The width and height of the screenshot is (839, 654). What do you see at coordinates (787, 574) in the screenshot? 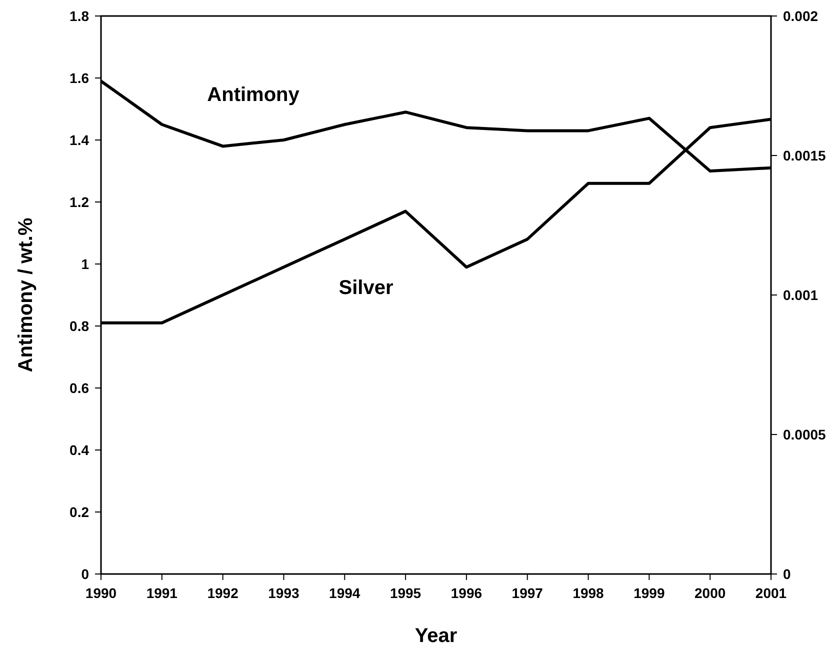
I see `y2-tick-label: 0` at bounding box center [787, 574].